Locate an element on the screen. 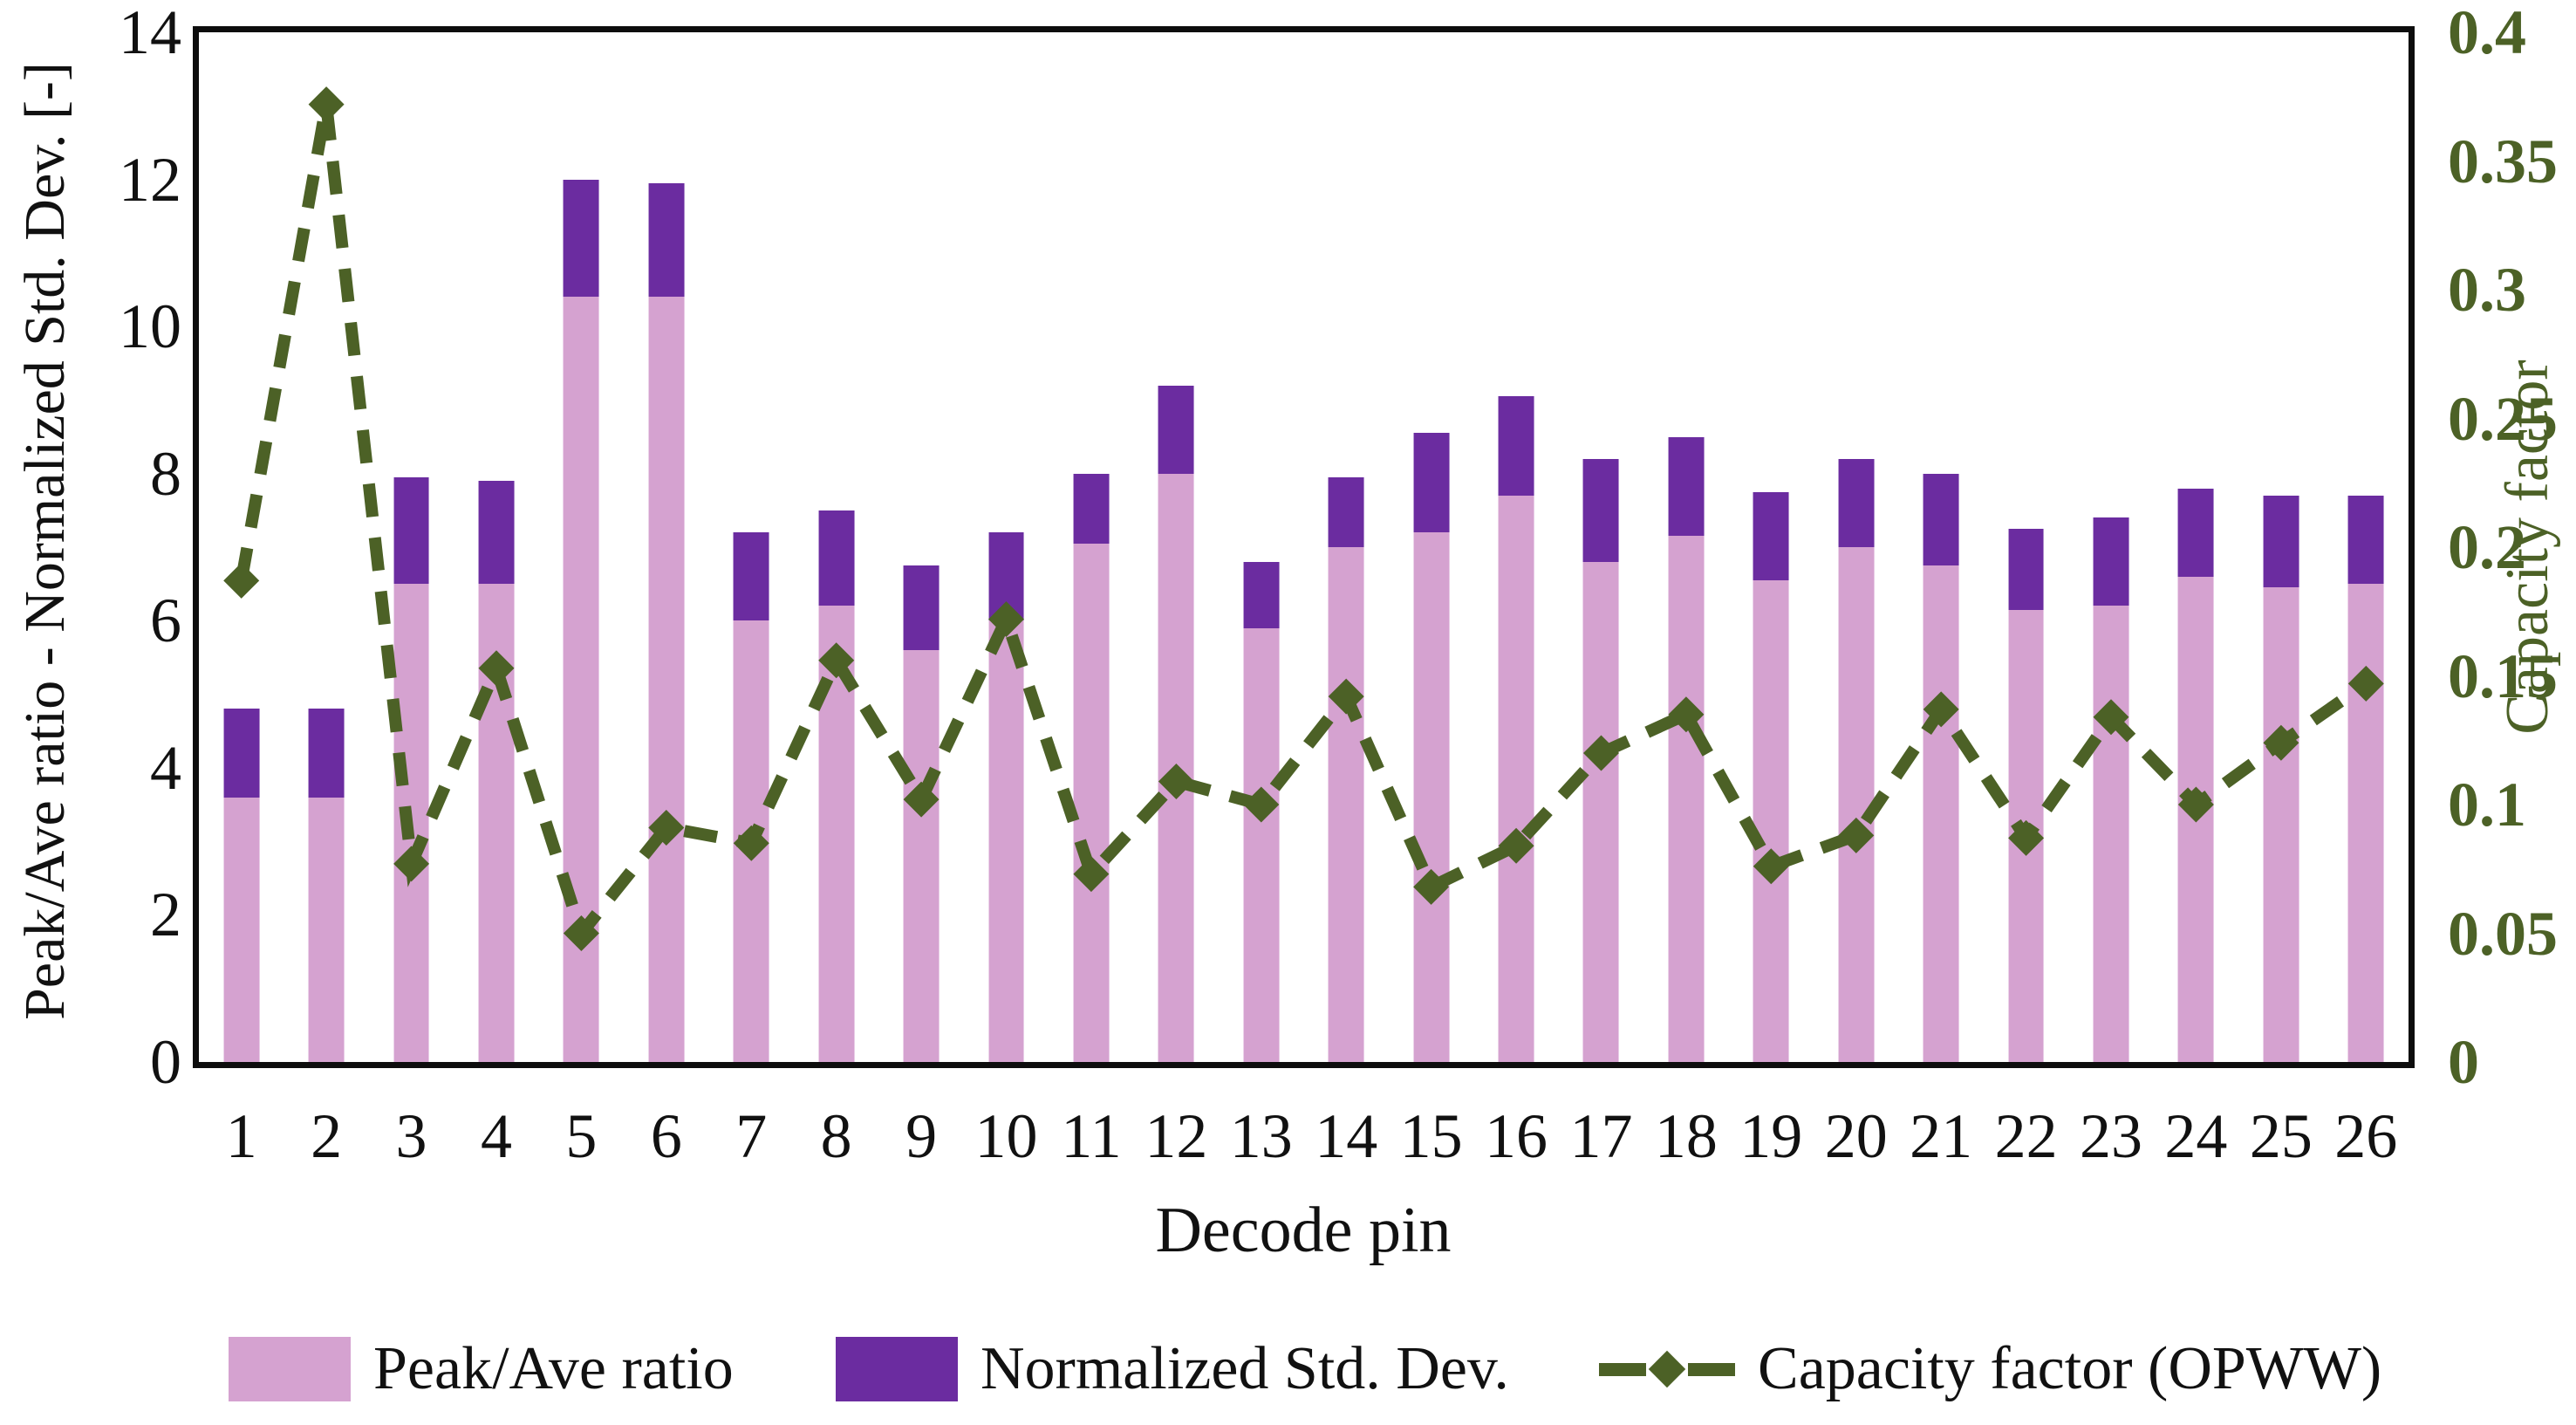  right-tick-label: 0.35 is located at coordinates (2503, 161).